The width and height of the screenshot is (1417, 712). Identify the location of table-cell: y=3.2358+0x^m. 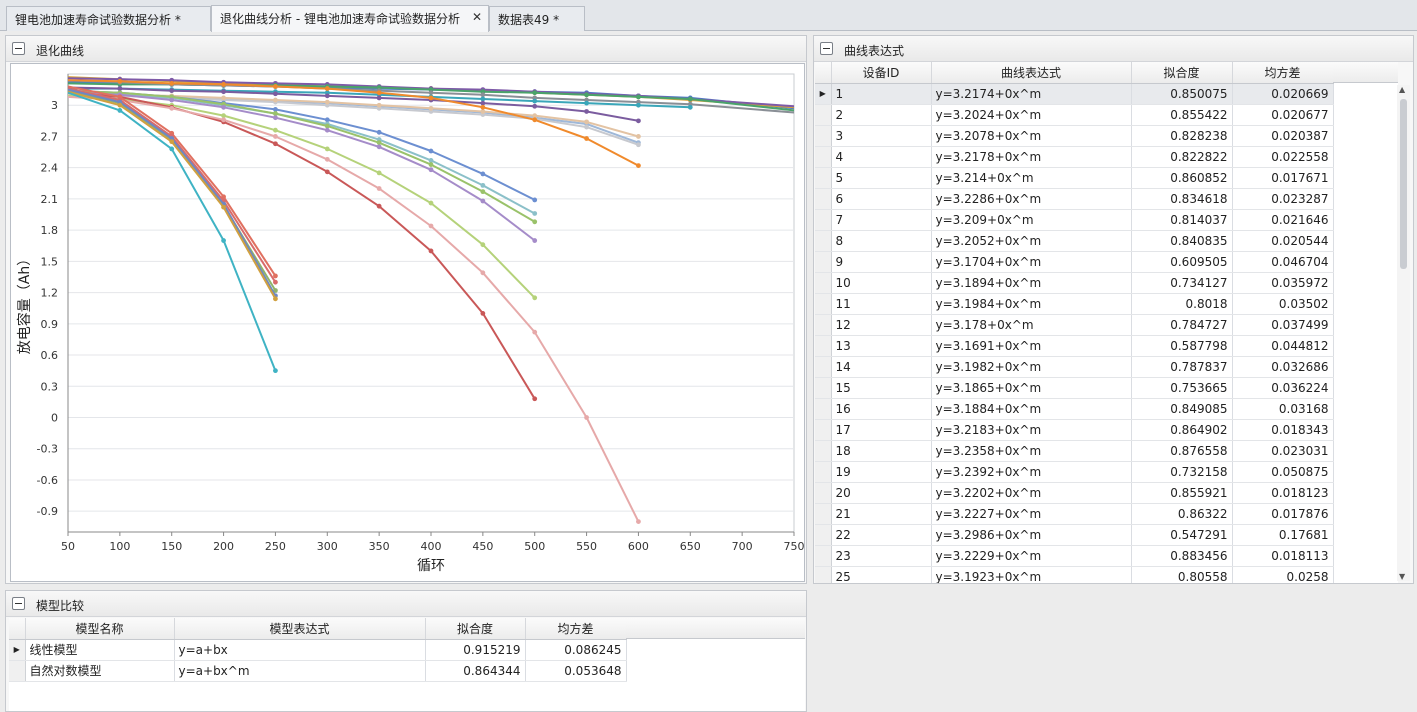
(1031, 451).